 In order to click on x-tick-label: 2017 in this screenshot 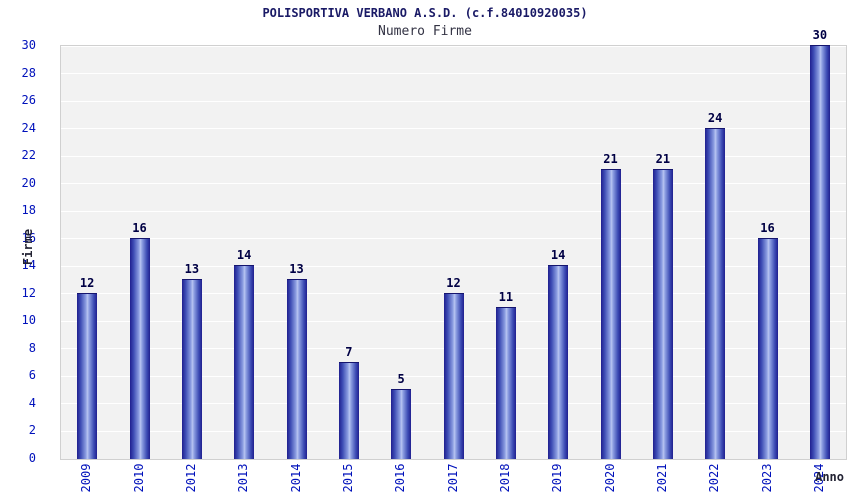, I will do `click(452, 478)`.